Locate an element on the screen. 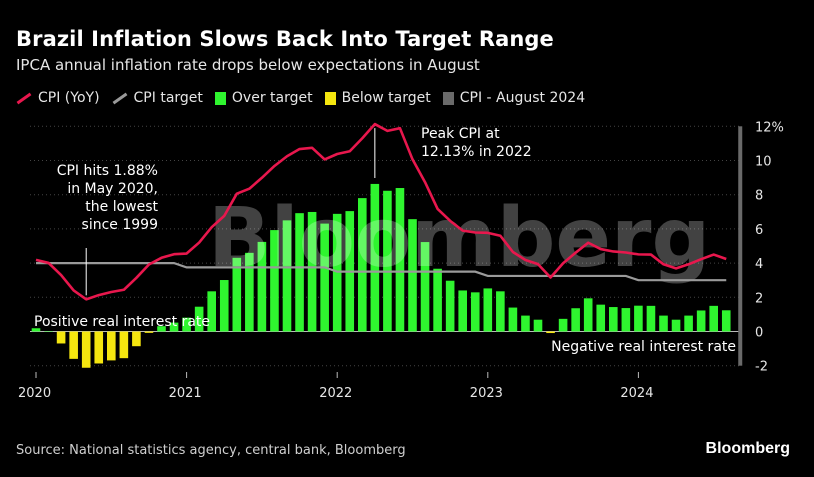 This screenshot has height=477, width=814. label-positive-real-rate: Positive real interest rate is located at coordinates (122, 322).